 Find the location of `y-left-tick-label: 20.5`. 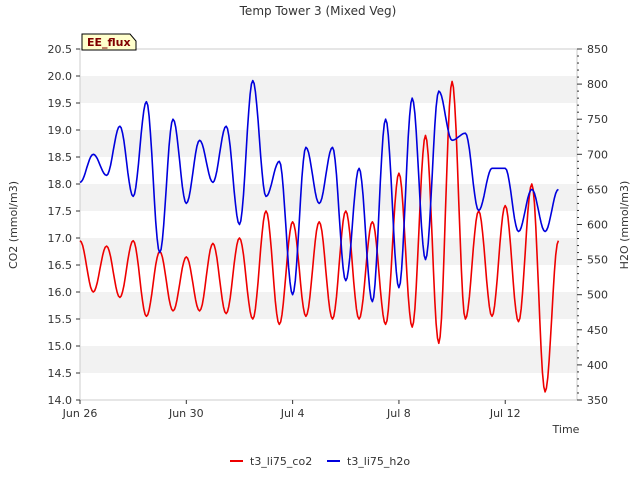

y-left-tick-label: 20.5 is located at coordinates (60, 49).